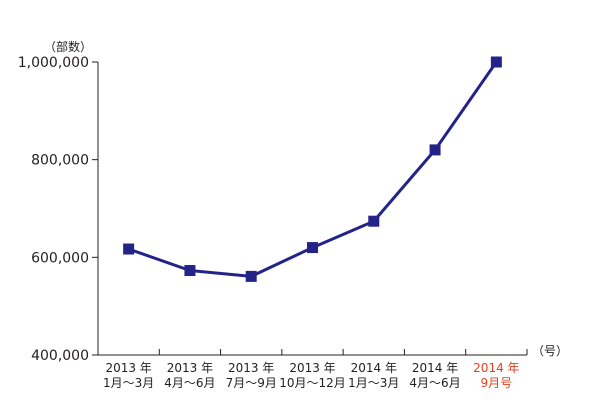 The image size is (589, 411). Describe the element at coordinates (60, 258) in the screenshot. I see `y-tick-label: 600,000` at that location.